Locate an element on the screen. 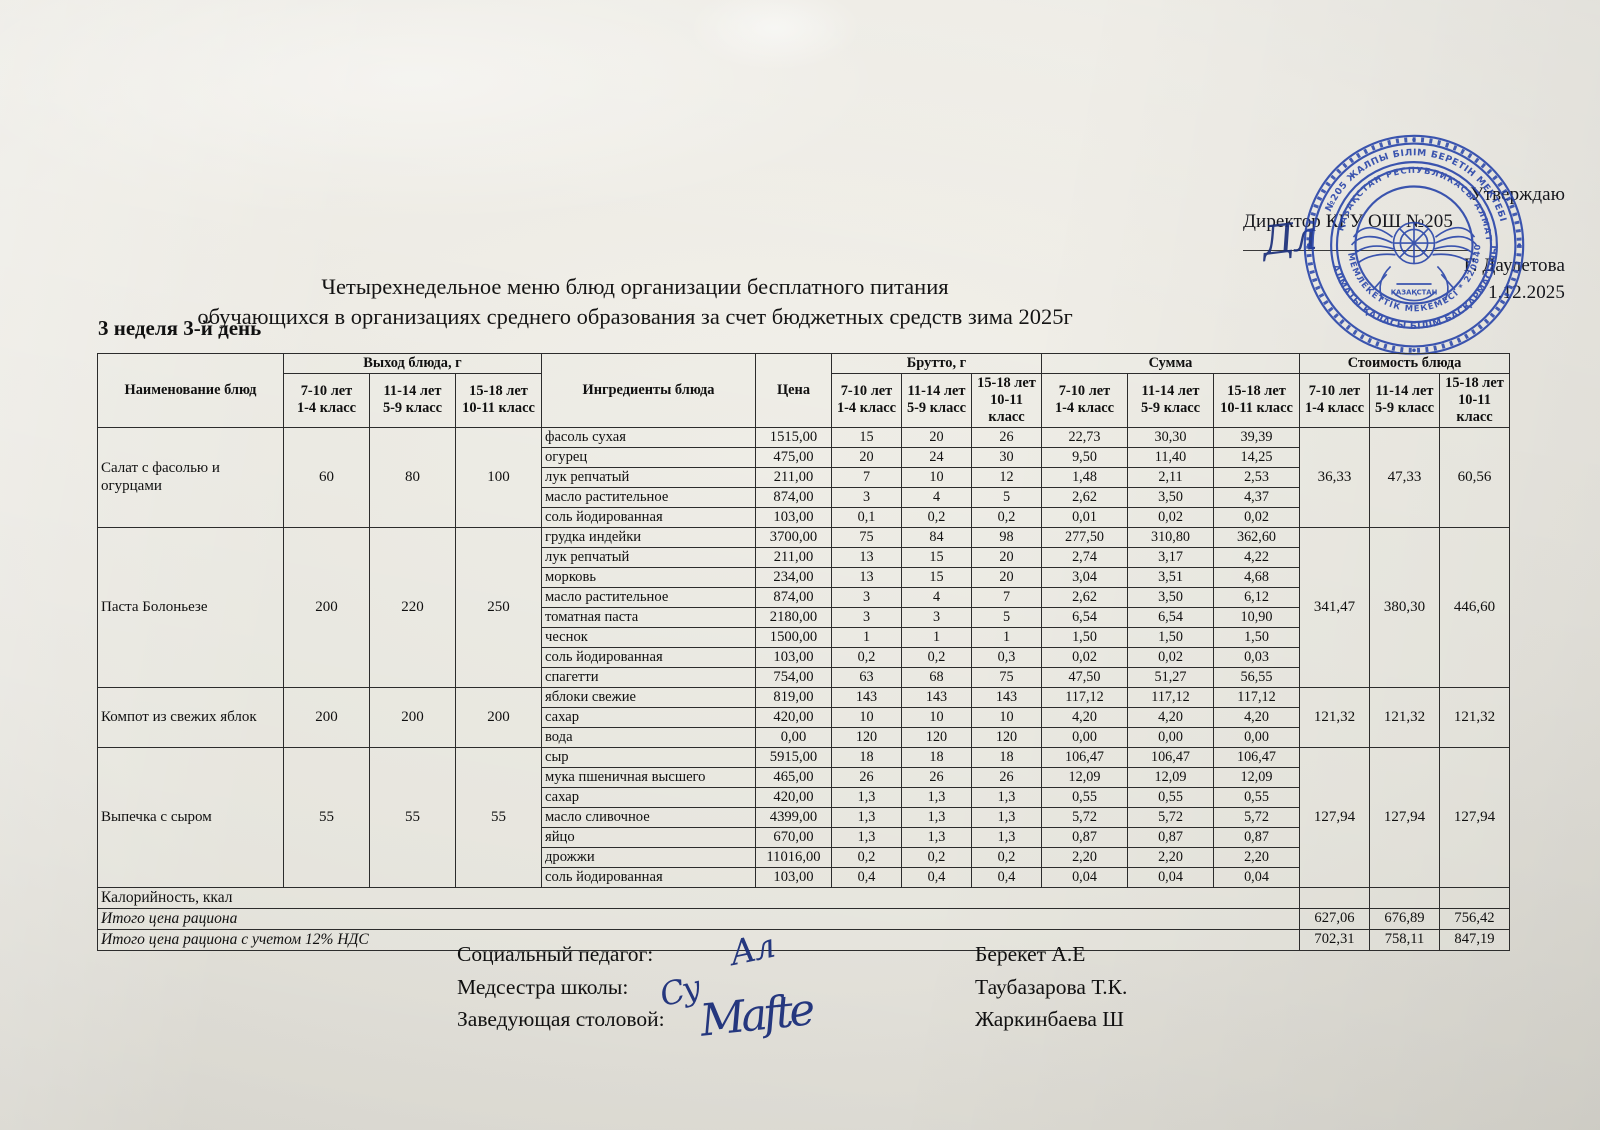  summa-cell-3: 0,02 is located at coordinates (1256, 517).